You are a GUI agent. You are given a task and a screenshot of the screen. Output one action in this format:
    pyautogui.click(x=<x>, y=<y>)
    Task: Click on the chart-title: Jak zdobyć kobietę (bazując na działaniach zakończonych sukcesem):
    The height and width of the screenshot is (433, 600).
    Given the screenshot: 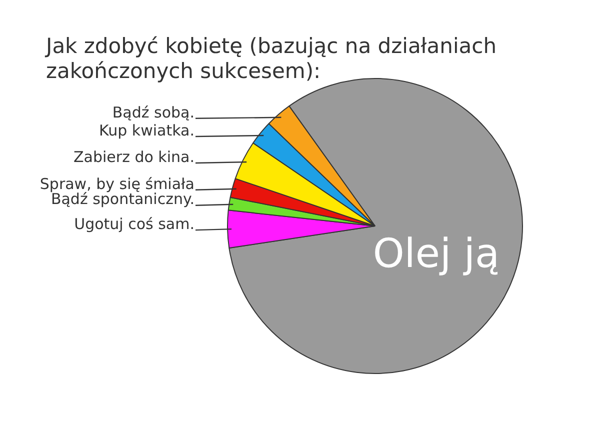 What is the action you would take?
    pyautogui.click(x=272, y=59)
    